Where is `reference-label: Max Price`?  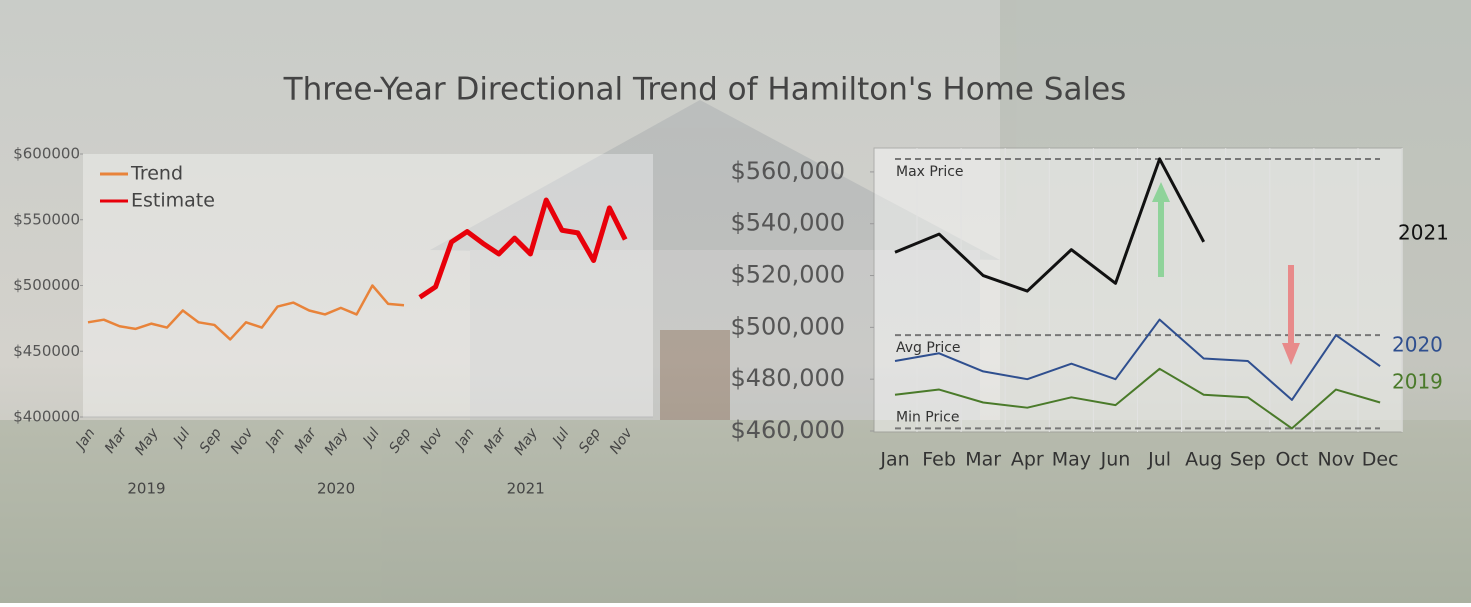
reference-label: Max Price is located at coordinates (930, 172).